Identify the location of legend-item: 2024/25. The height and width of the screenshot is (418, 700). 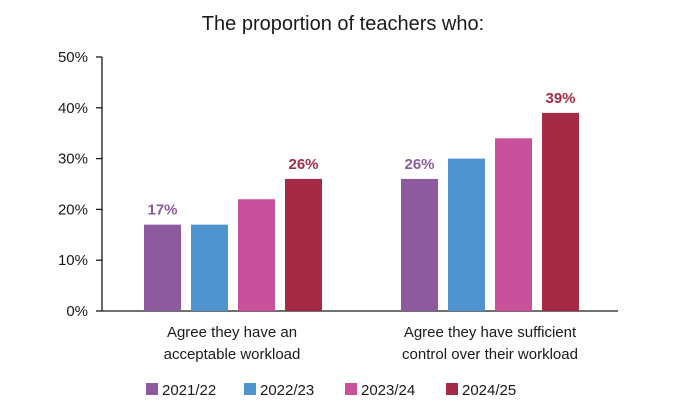
(481, 390).